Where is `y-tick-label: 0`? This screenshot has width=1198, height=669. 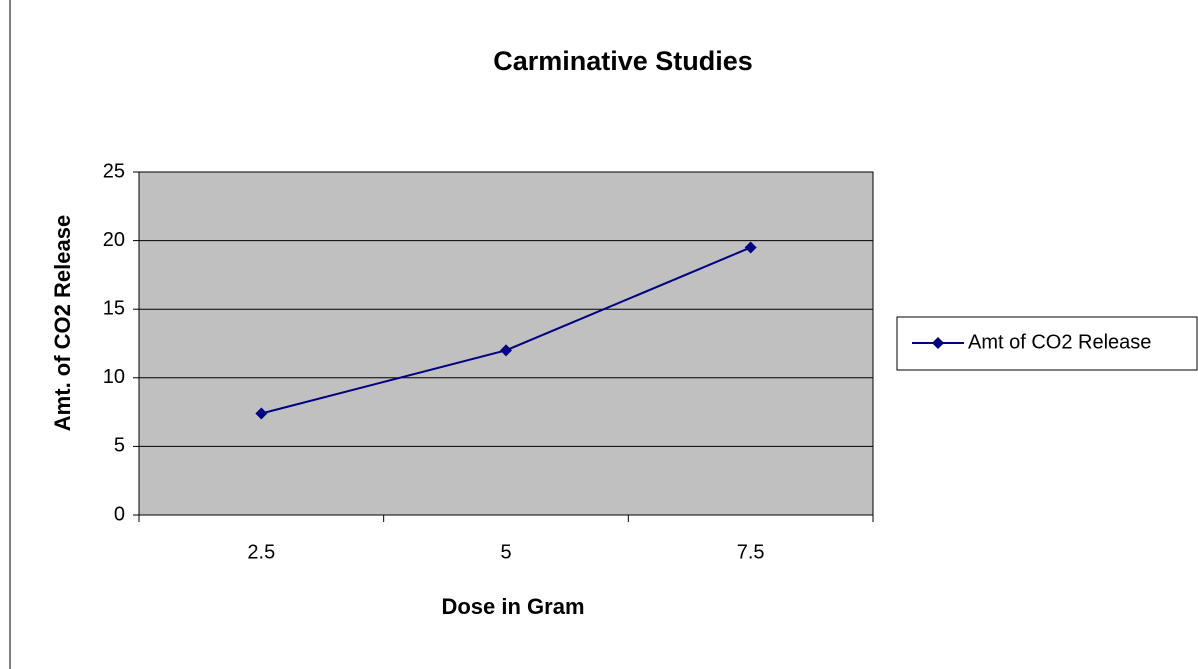
y-tick-label: 0 is located at coordinates (119, 514).